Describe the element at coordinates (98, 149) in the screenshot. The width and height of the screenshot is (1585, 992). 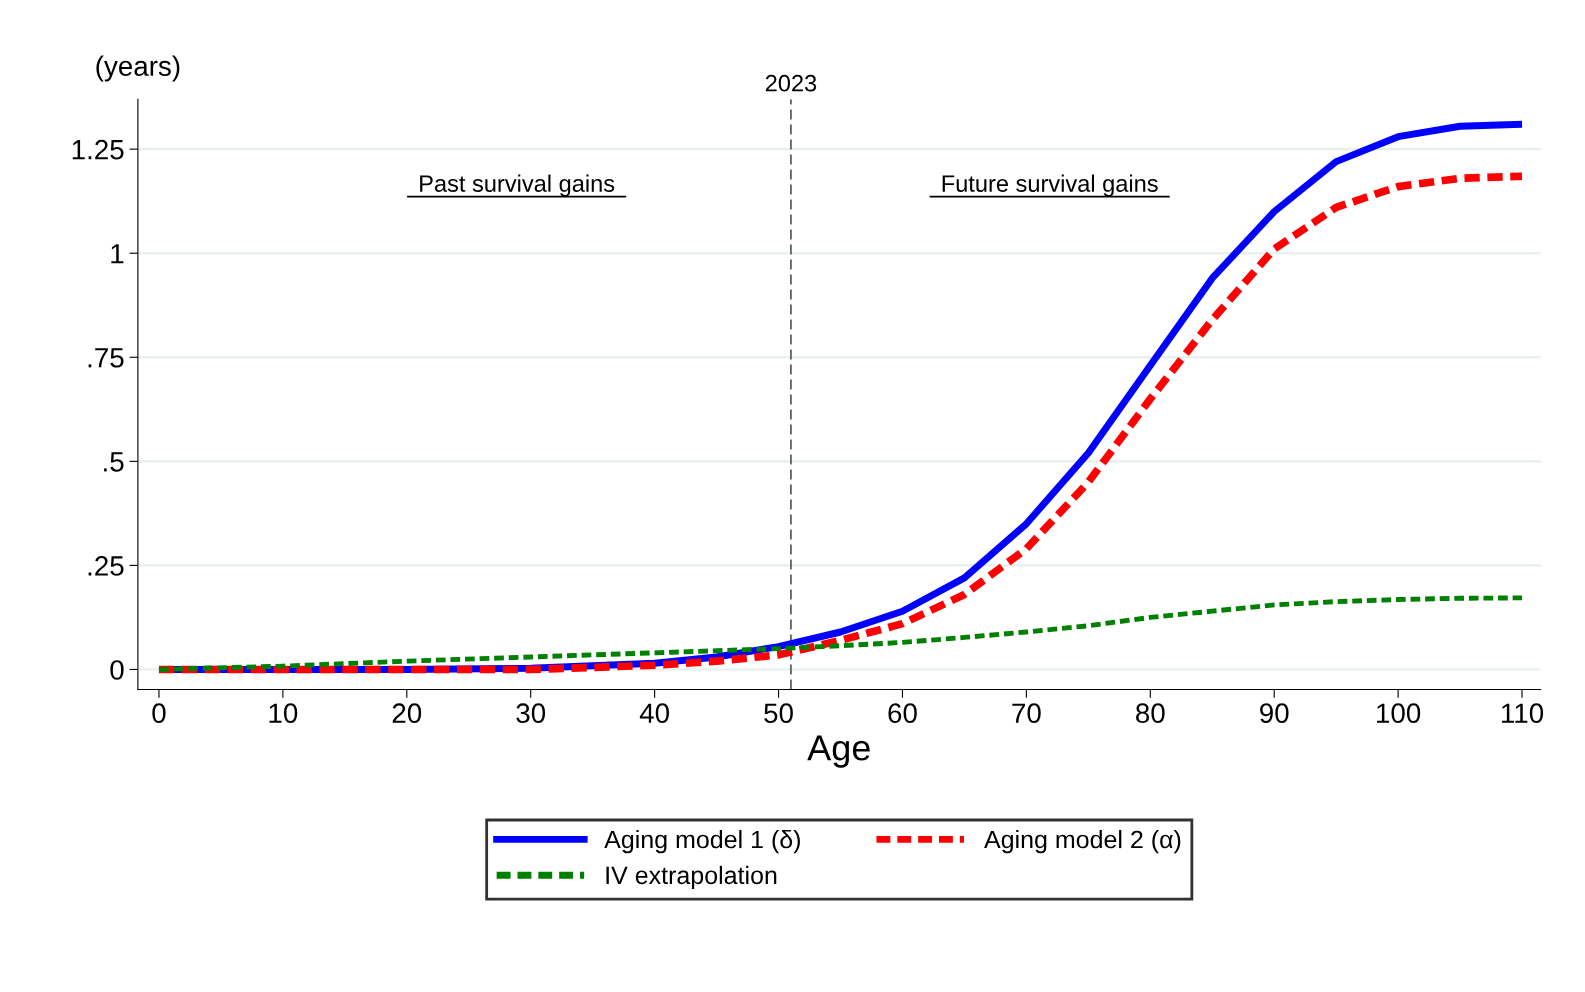
I see `y-tick-label: 1.25` at that location.